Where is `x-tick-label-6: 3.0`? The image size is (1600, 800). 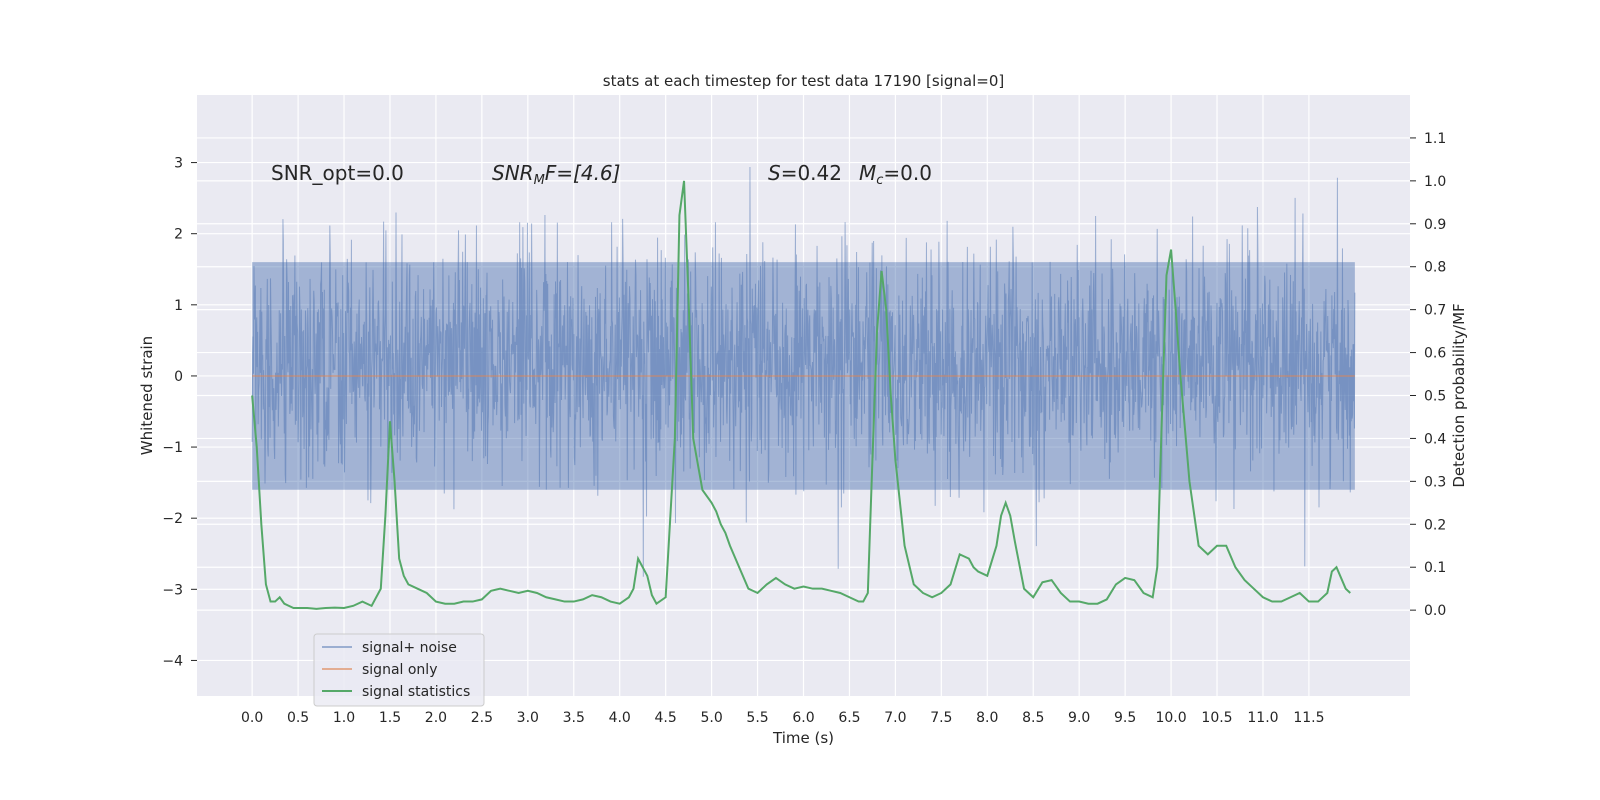 x-tick-label-6: 3.0 is located at coordinates (528, 718).